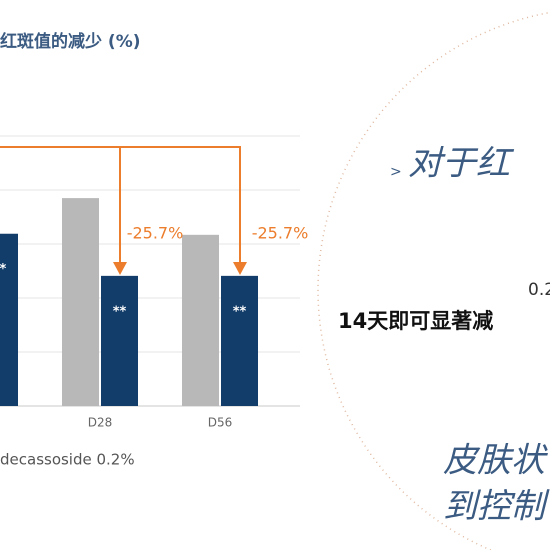 The width and height of the screenshot is (550, 550). I want to click on side-number: 0.2, so click(539, 290).